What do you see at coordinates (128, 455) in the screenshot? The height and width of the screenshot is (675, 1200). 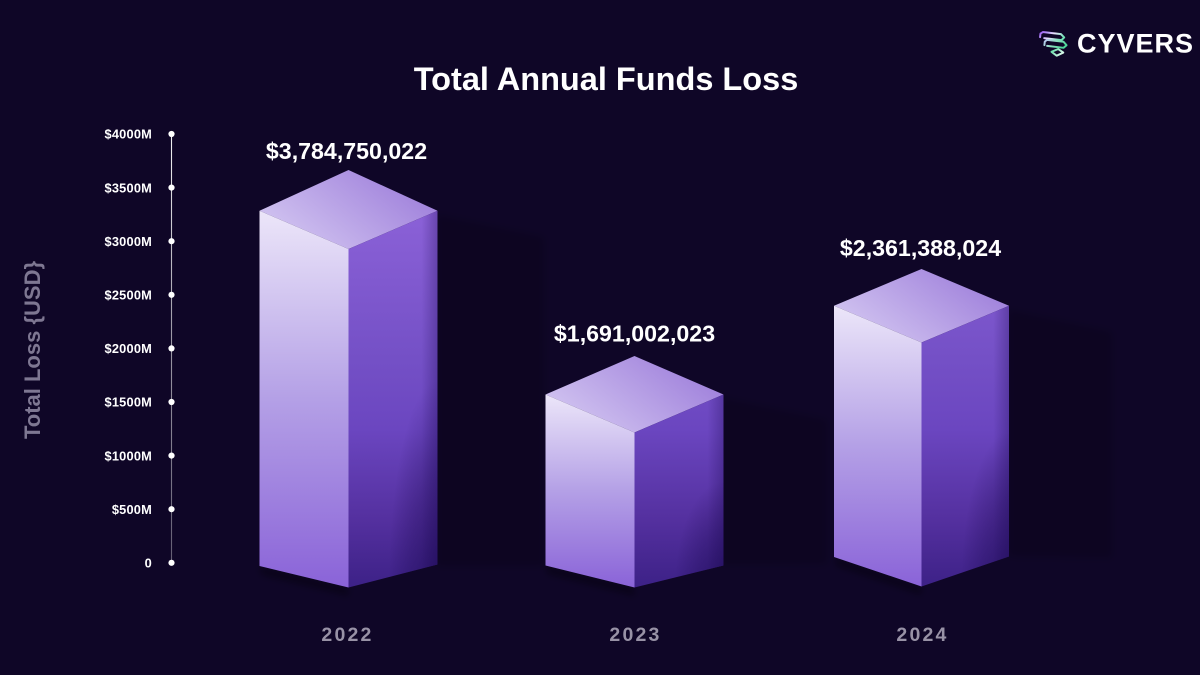 I see `svg-text: $1000M` at bounding box center [128, 455].